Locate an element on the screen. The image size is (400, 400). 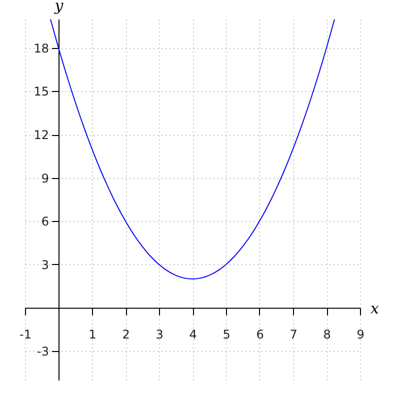
y-tick-label: 3 is located at coordinates (45, 265).